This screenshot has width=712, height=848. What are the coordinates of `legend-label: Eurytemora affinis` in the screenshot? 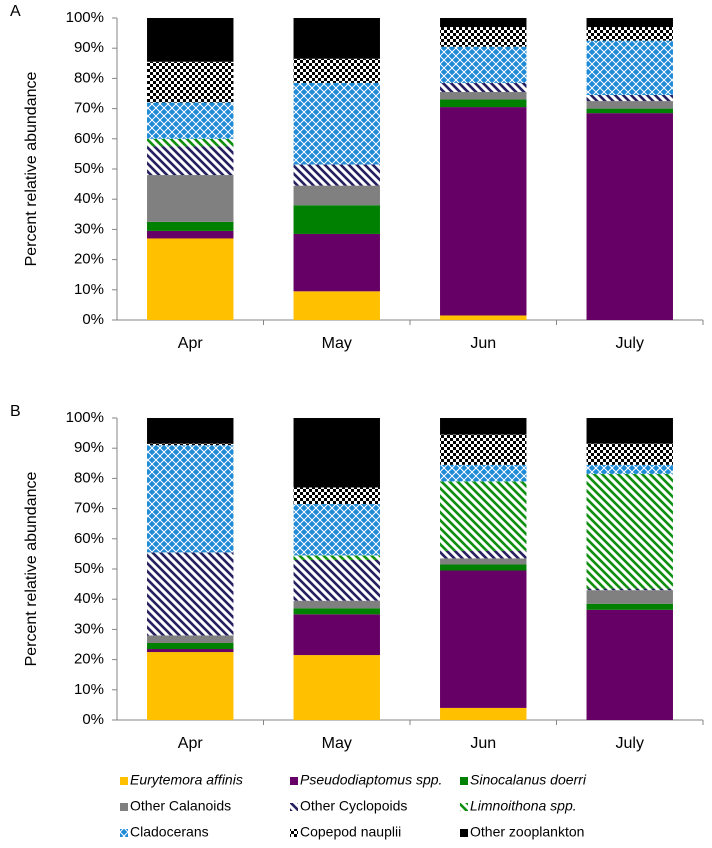 It's located at (186, 780).